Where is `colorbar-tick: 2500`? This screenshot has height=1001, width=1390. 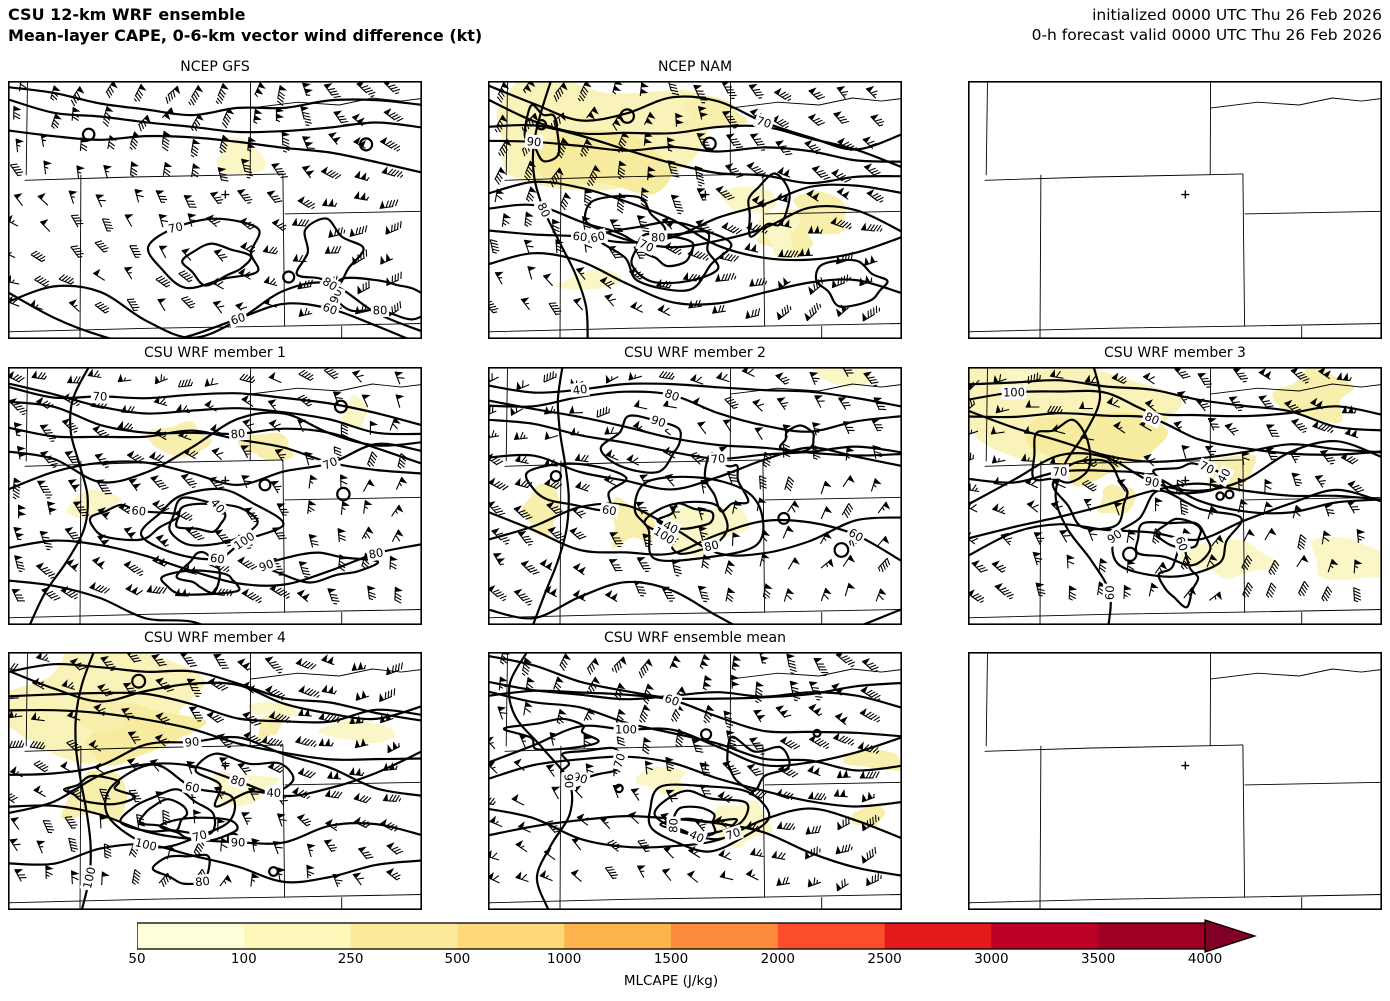
colorbar-tick: 2500 is located at coordinates (884, 959).